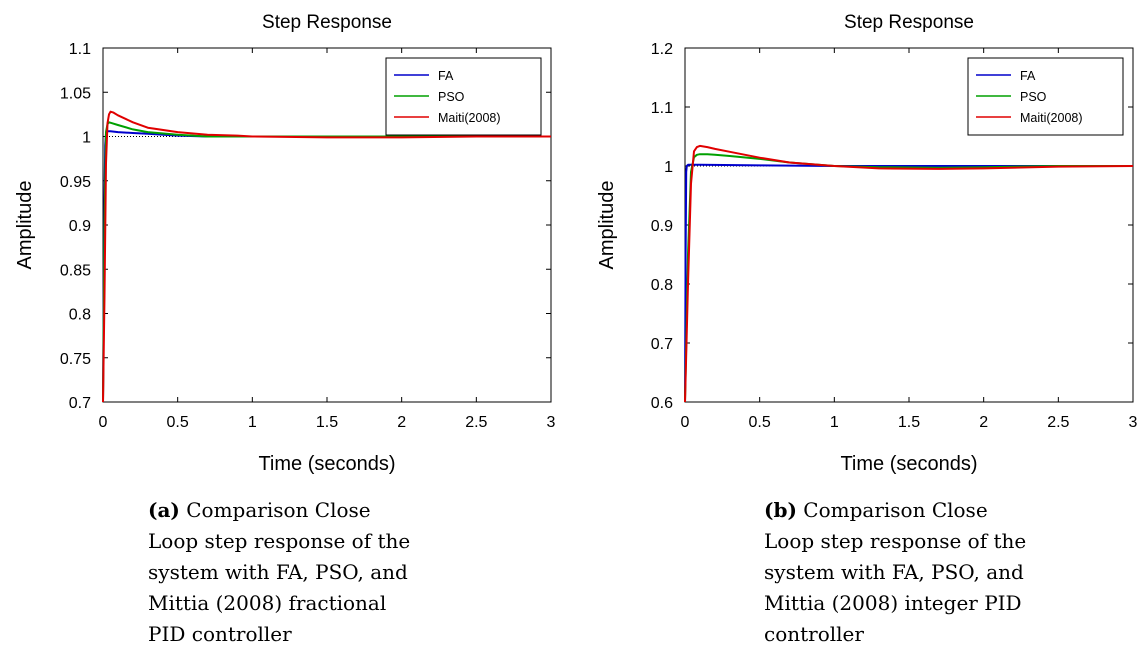 Image resolution: width=1146 pixels, height=659 pixels. What do you see at coordinates (451, 97) in the screenshot?
I see `chart-a-legend-label-1: PSO` at bounding box center [451, 97].